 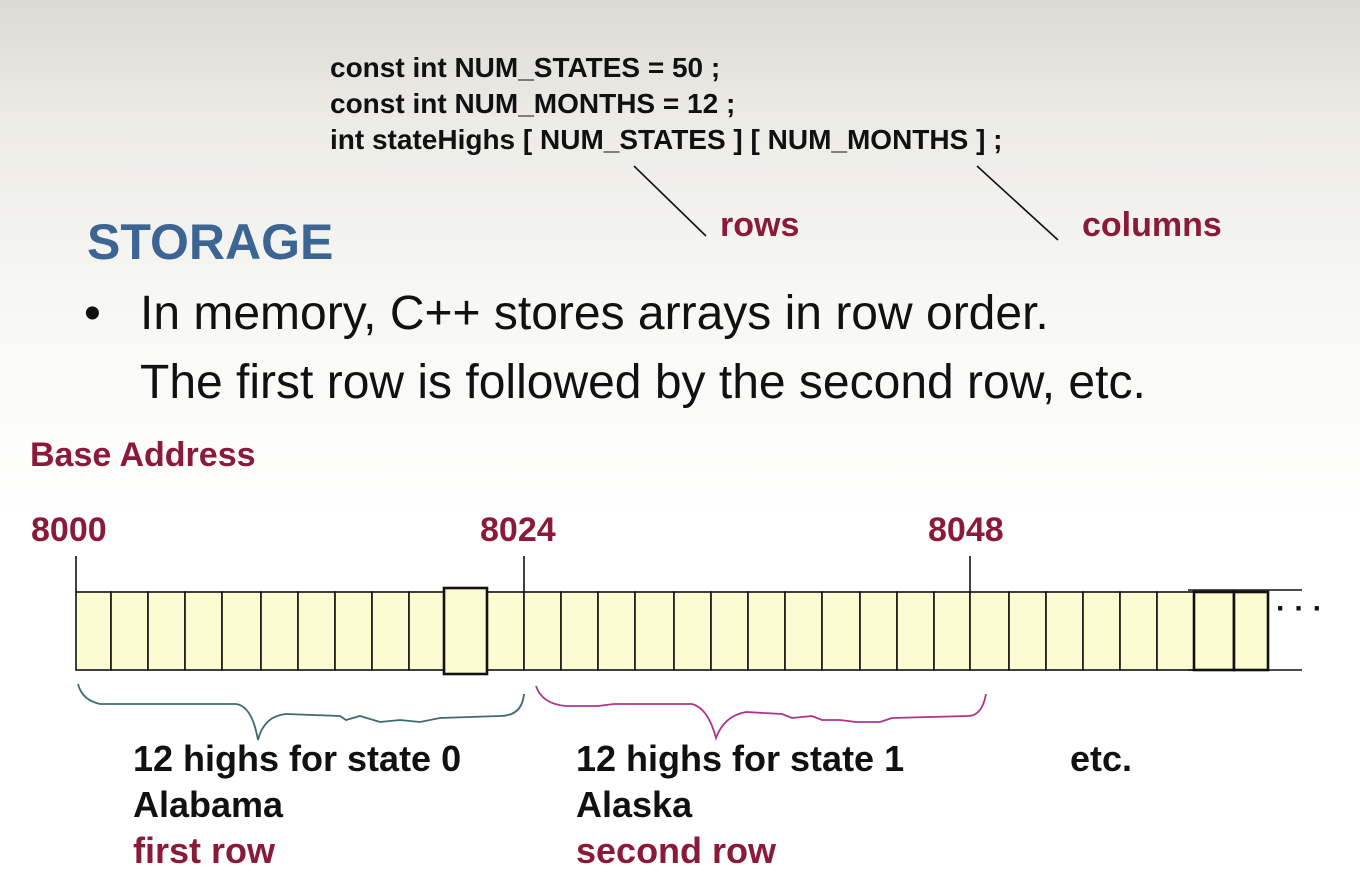 What do you see at coordinates (966, 530) in the screenshot?
I see `address-8048: 8048` at bounding box center [966, 530].